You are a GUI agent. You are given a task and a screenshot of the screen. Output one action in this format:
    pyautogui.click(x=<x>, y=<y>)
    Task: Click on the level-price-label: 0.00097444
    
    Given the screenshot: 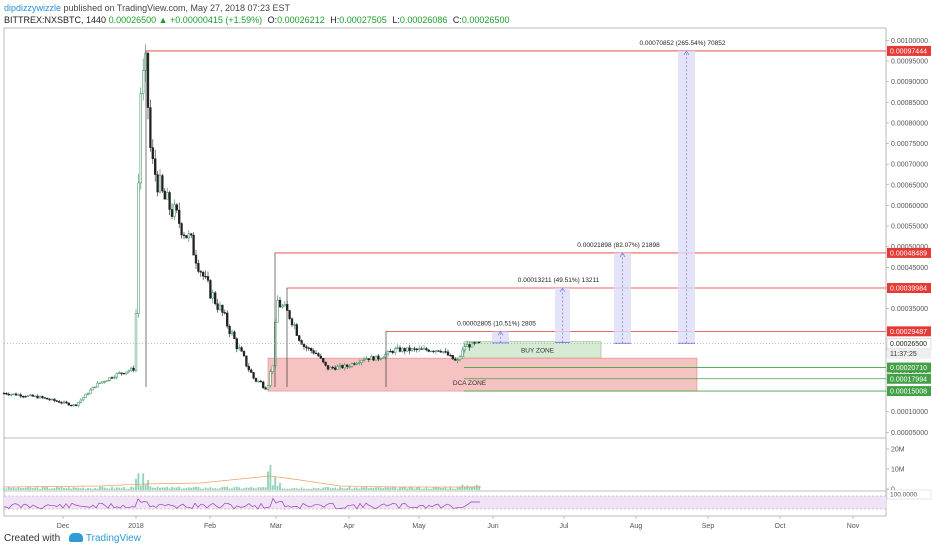 What is the action you would take?
    pyautogui.click(x=908, y=51)
    